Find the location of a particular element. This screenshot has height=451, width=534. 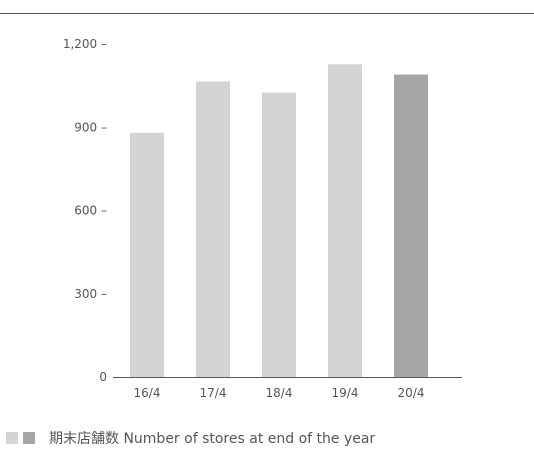

x-tick-label: 20/4 is located at coordinates (411, 393).